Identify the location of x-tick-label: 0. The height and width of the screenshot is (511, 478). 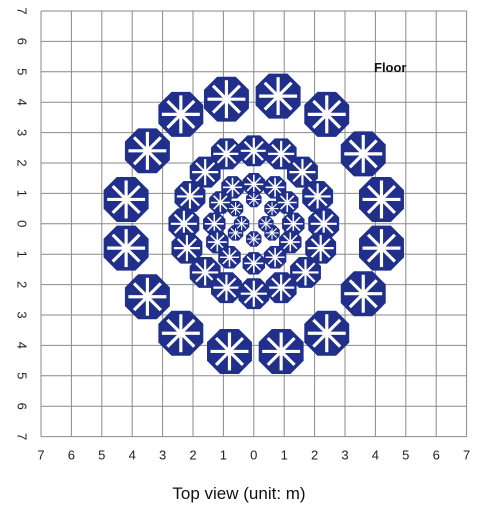
(253, 455).